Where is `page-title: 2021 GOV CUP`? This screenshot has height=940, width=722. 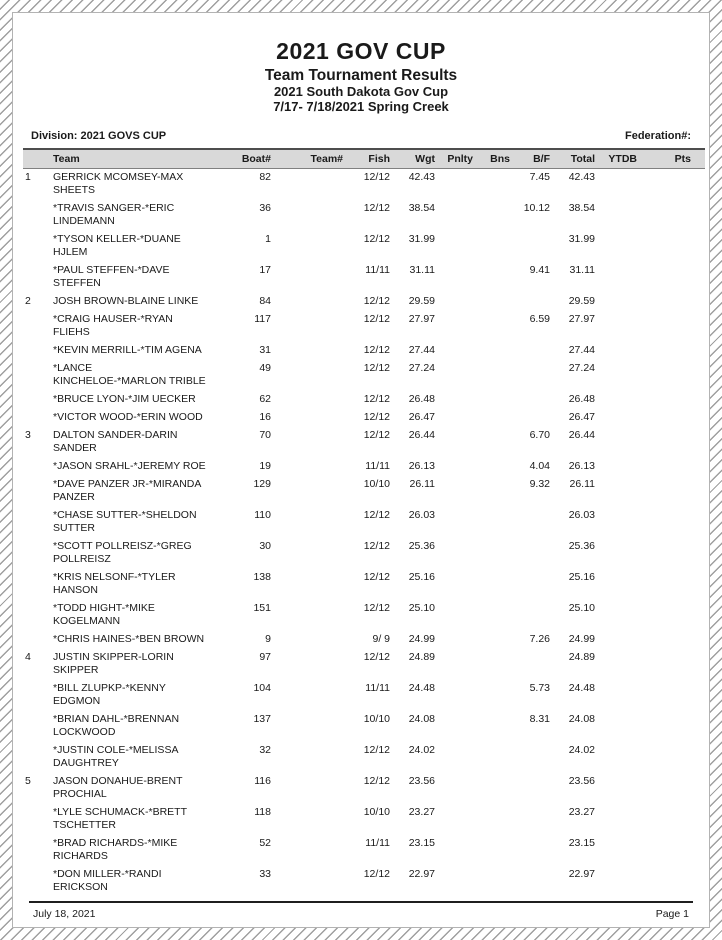
page-title: 2021 GOV CUP is located at coordinates (361, 51).